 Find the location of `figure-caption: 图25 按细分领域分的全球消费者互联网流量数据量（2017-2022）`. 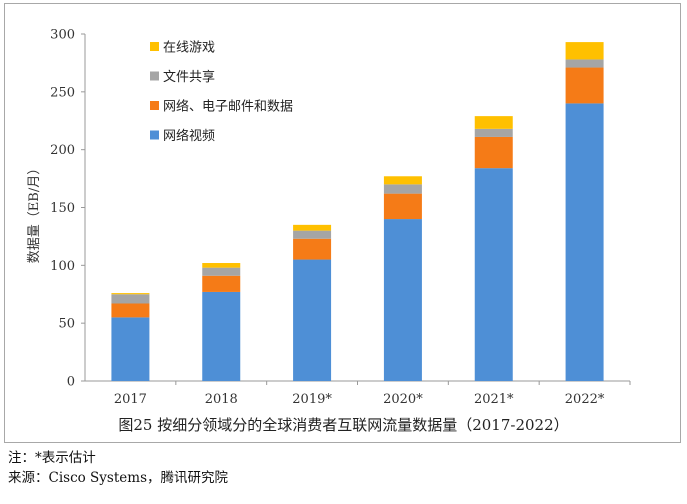

figure-caption: 图25 按细分领域分的全球消费者互联网流量数据量（2017-2022） is located at coordinates (343, 425).